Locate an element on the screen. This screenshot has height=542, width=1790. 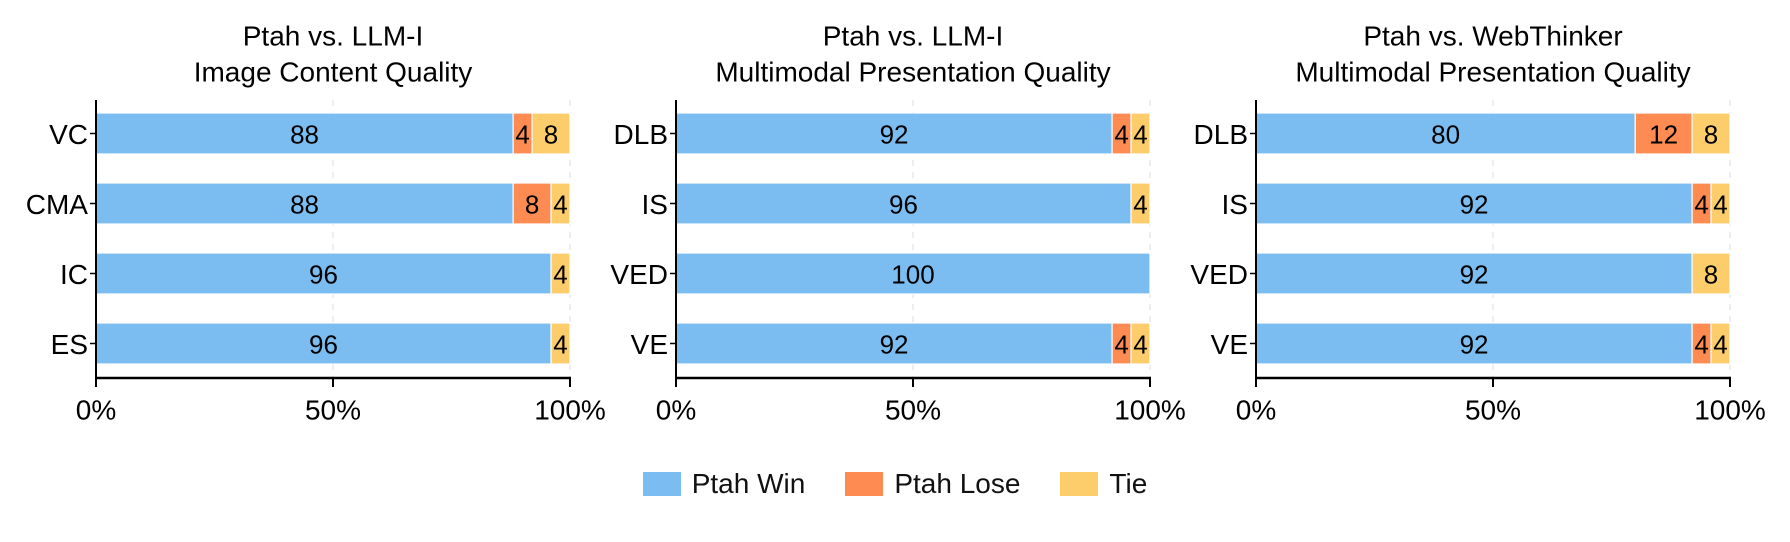
panel-1-ytick-cma: CMA is located at coordinates (57, 204).